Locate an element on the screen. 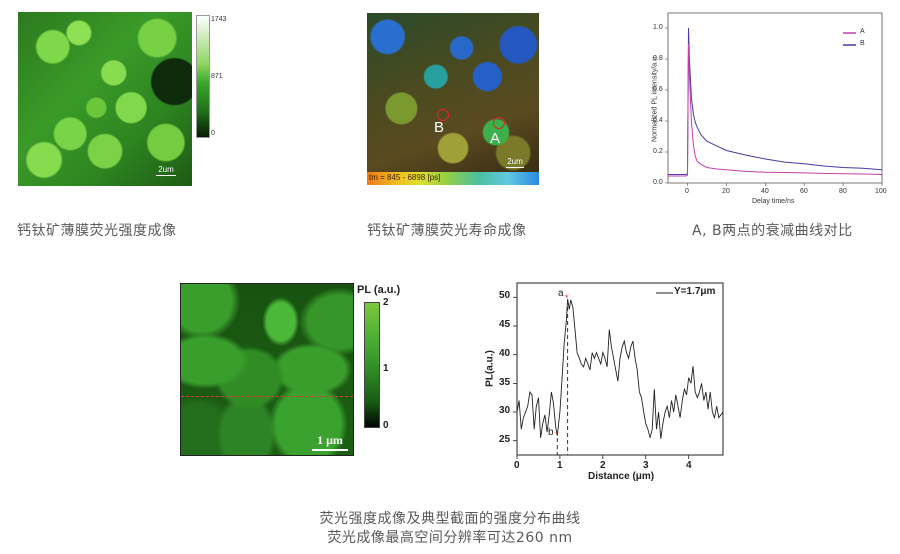 The width and height of the screenshot is (900, 554). xtick: 60 is located at coordinates (804, 191).